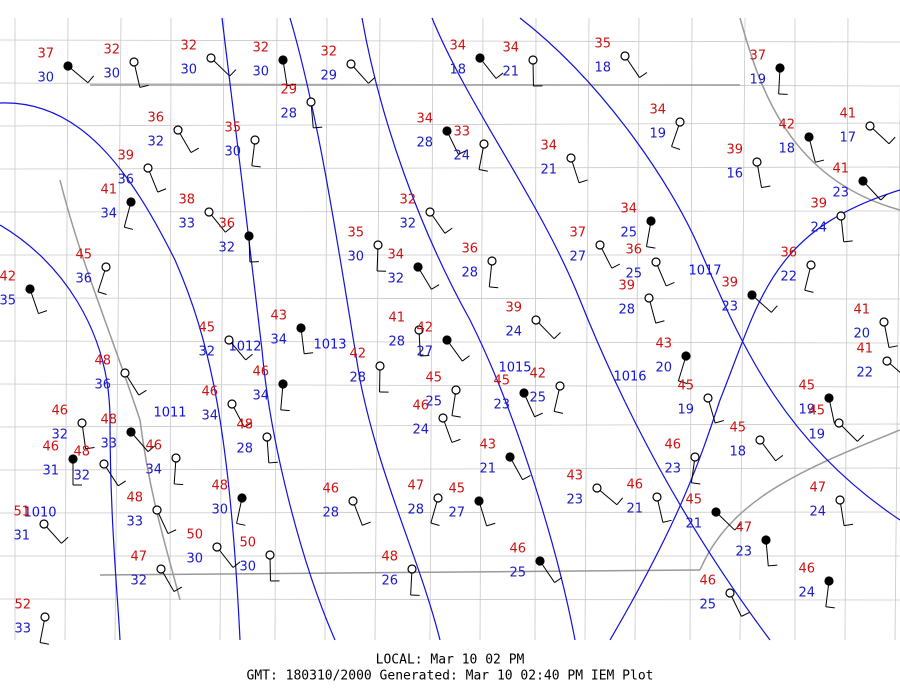  What do you see at coordinates (469, 249) in the screenshot?
I see `temperature: 36` at bounding box center [469, 249].